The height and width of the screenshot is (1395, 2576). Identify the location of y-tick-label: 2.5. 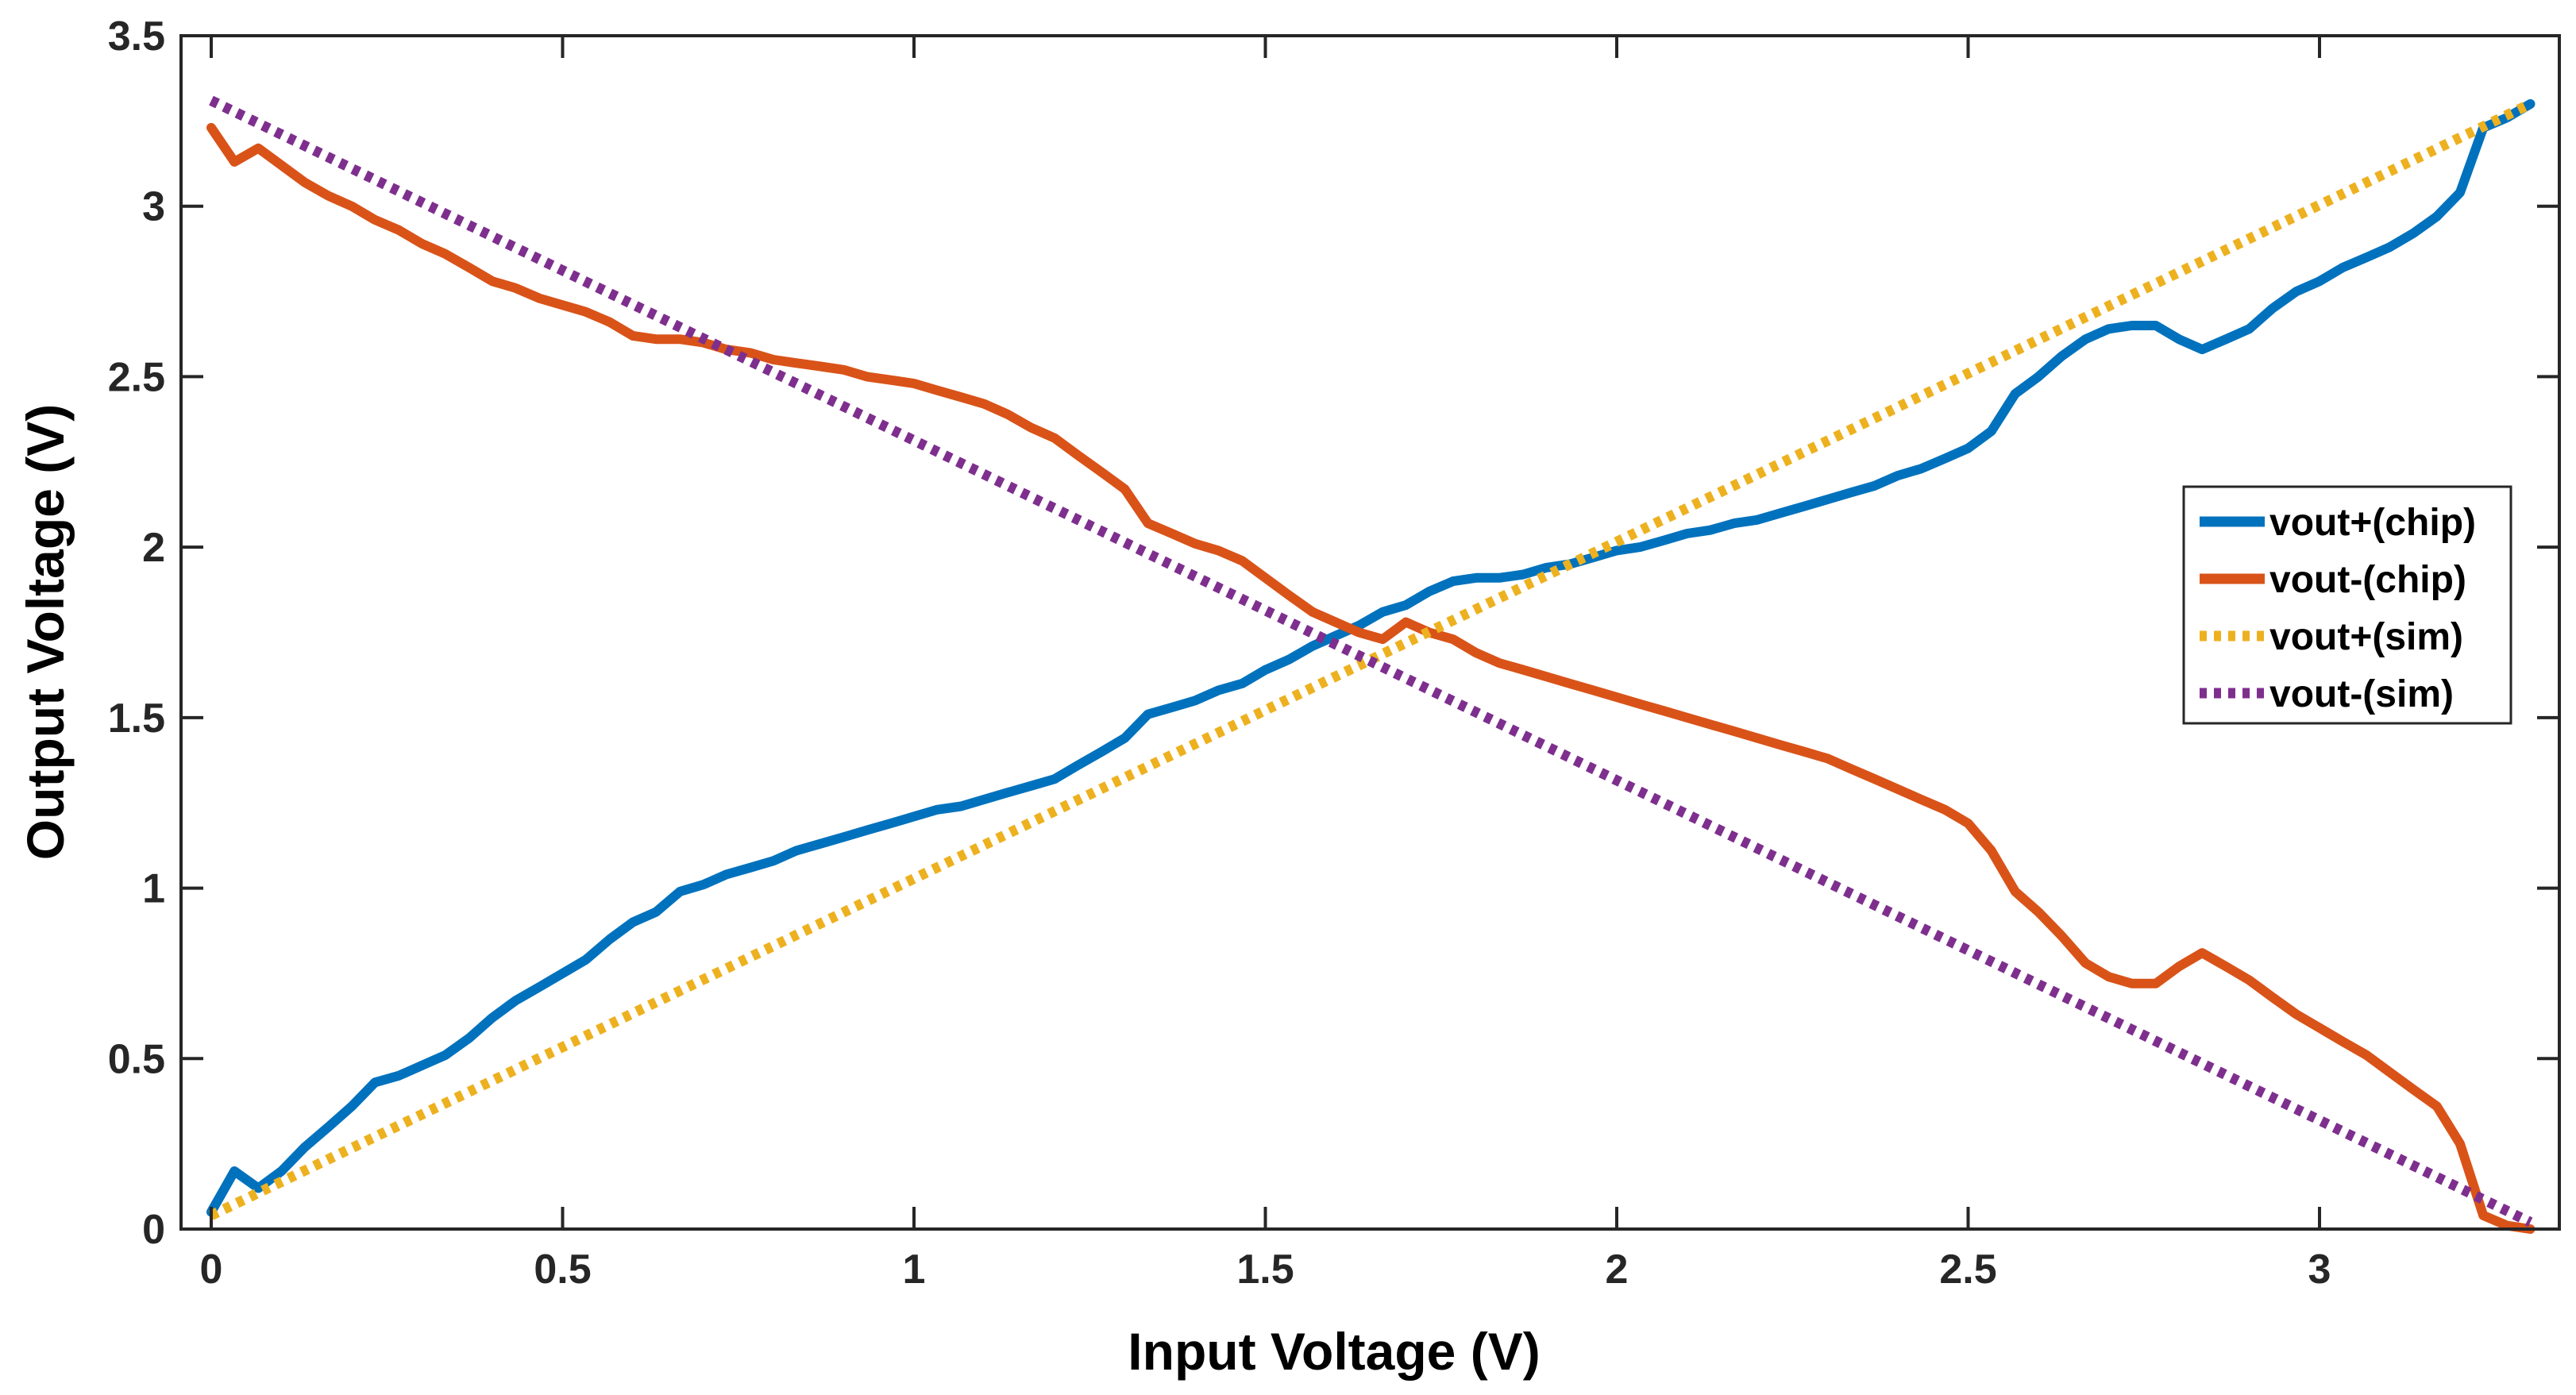
(136, 377).